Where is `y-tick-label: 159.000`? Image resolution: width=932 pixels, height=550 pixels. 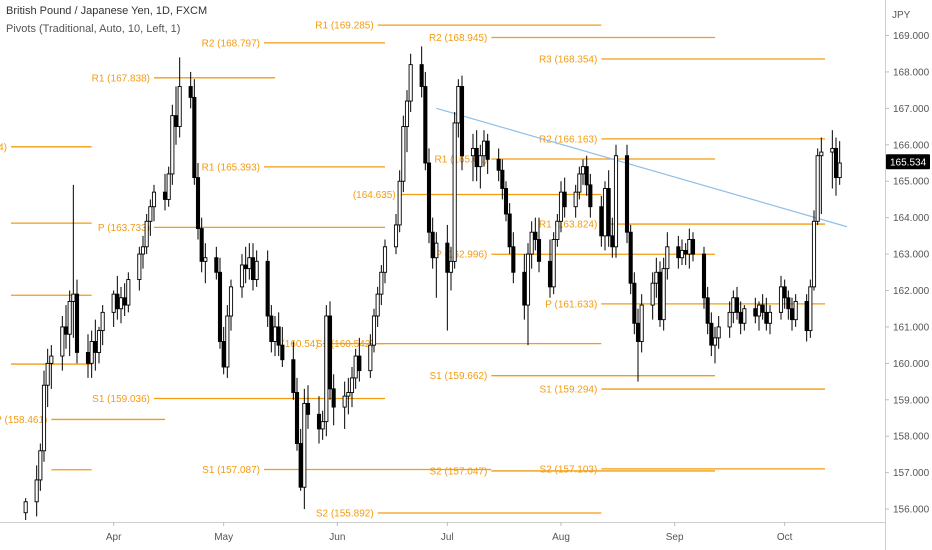 y-tick-label: 159.000 is located at coordinates (911, 400).